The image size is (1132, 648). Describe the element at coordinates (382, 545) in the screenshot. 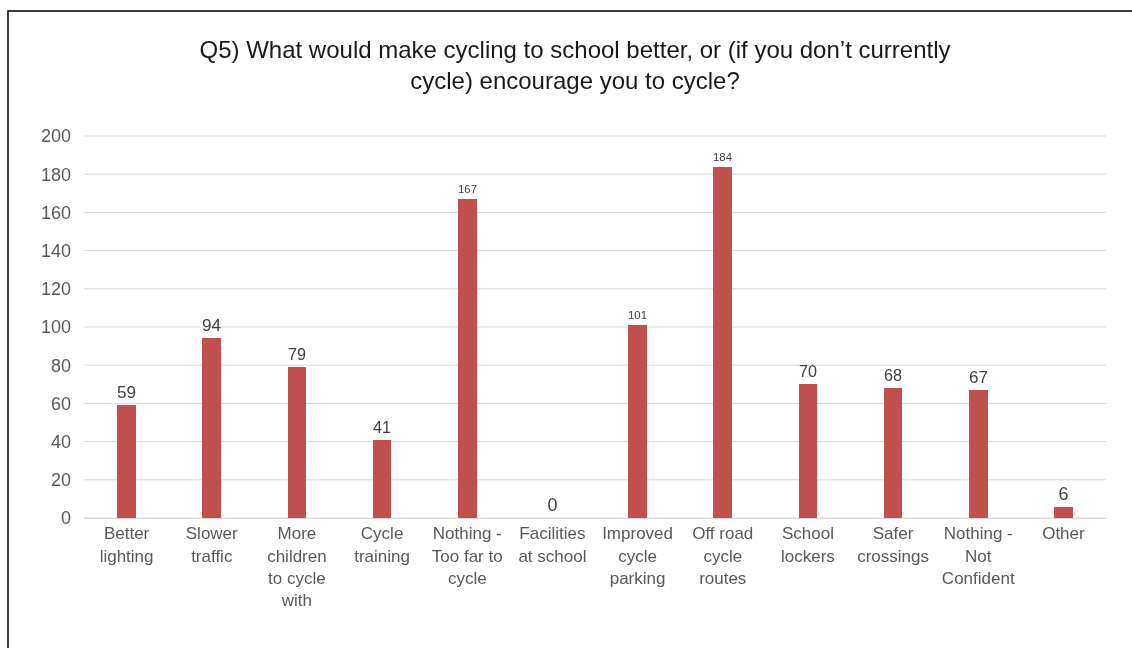

I see `x-tick-label: Cycle training` at that location.